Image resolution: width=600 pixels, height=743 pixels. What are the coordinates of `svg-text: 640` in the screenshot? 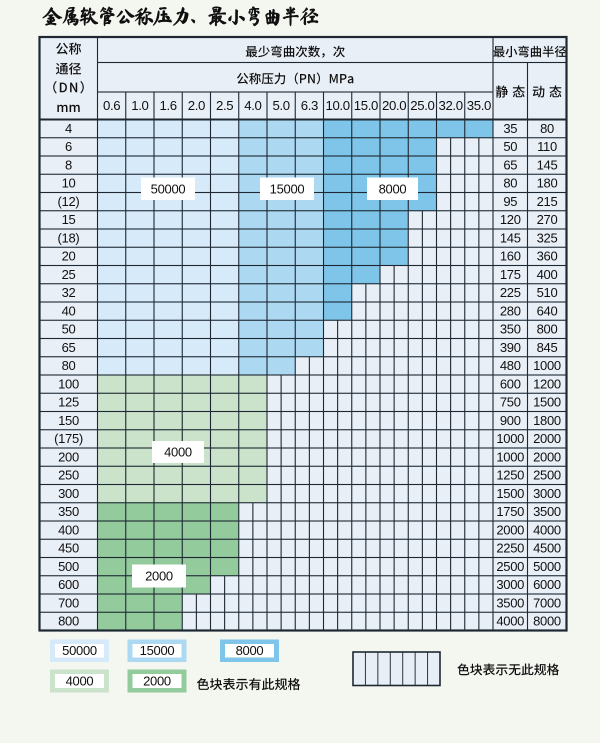 It's located at (547, 310).